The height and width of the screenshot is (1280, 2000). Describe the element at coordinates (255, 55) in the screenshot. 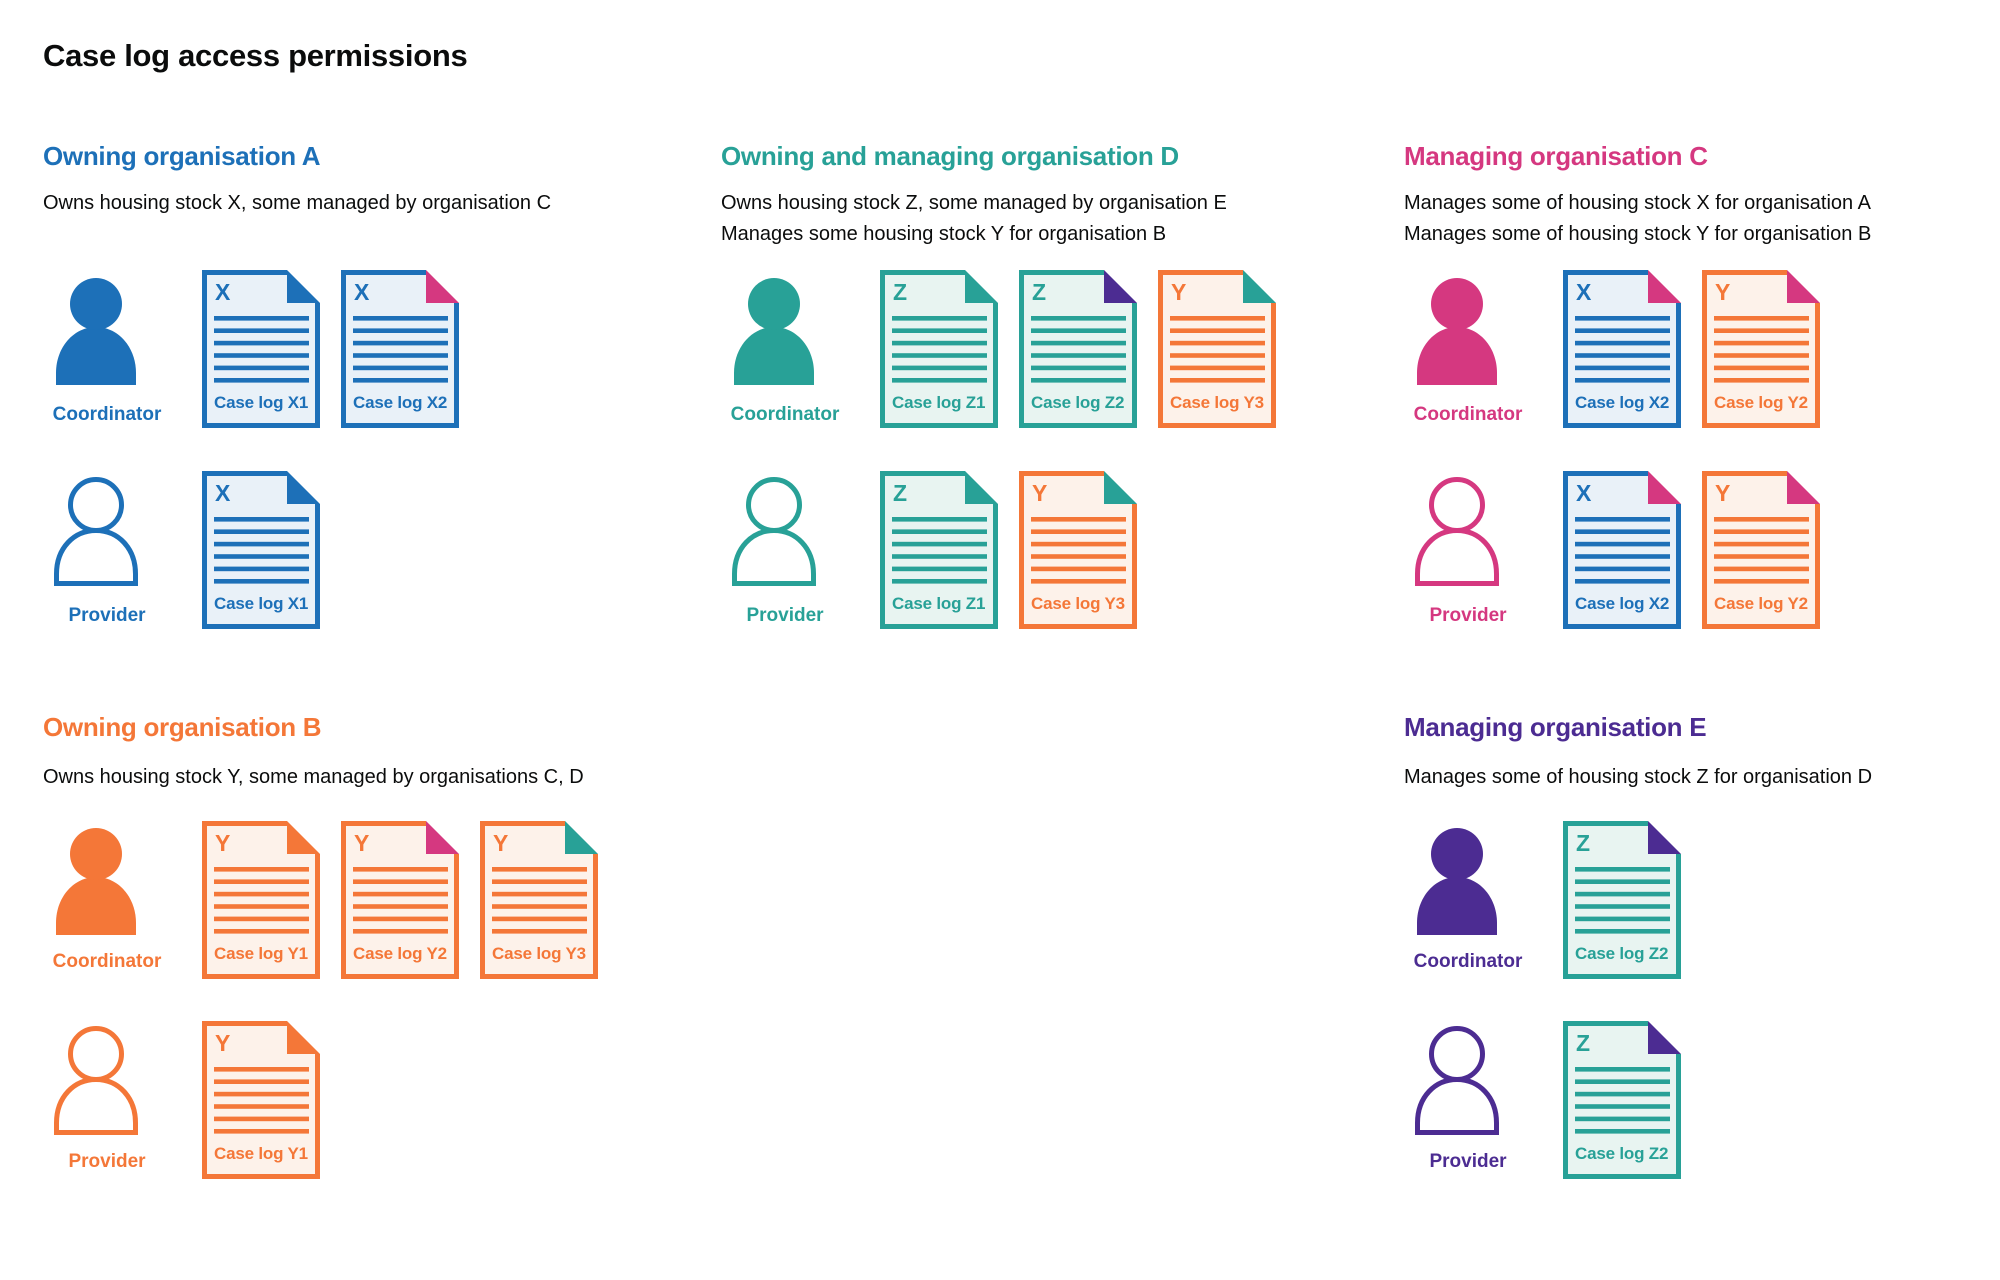

I see `page-title: Case log access permissions` at that location.